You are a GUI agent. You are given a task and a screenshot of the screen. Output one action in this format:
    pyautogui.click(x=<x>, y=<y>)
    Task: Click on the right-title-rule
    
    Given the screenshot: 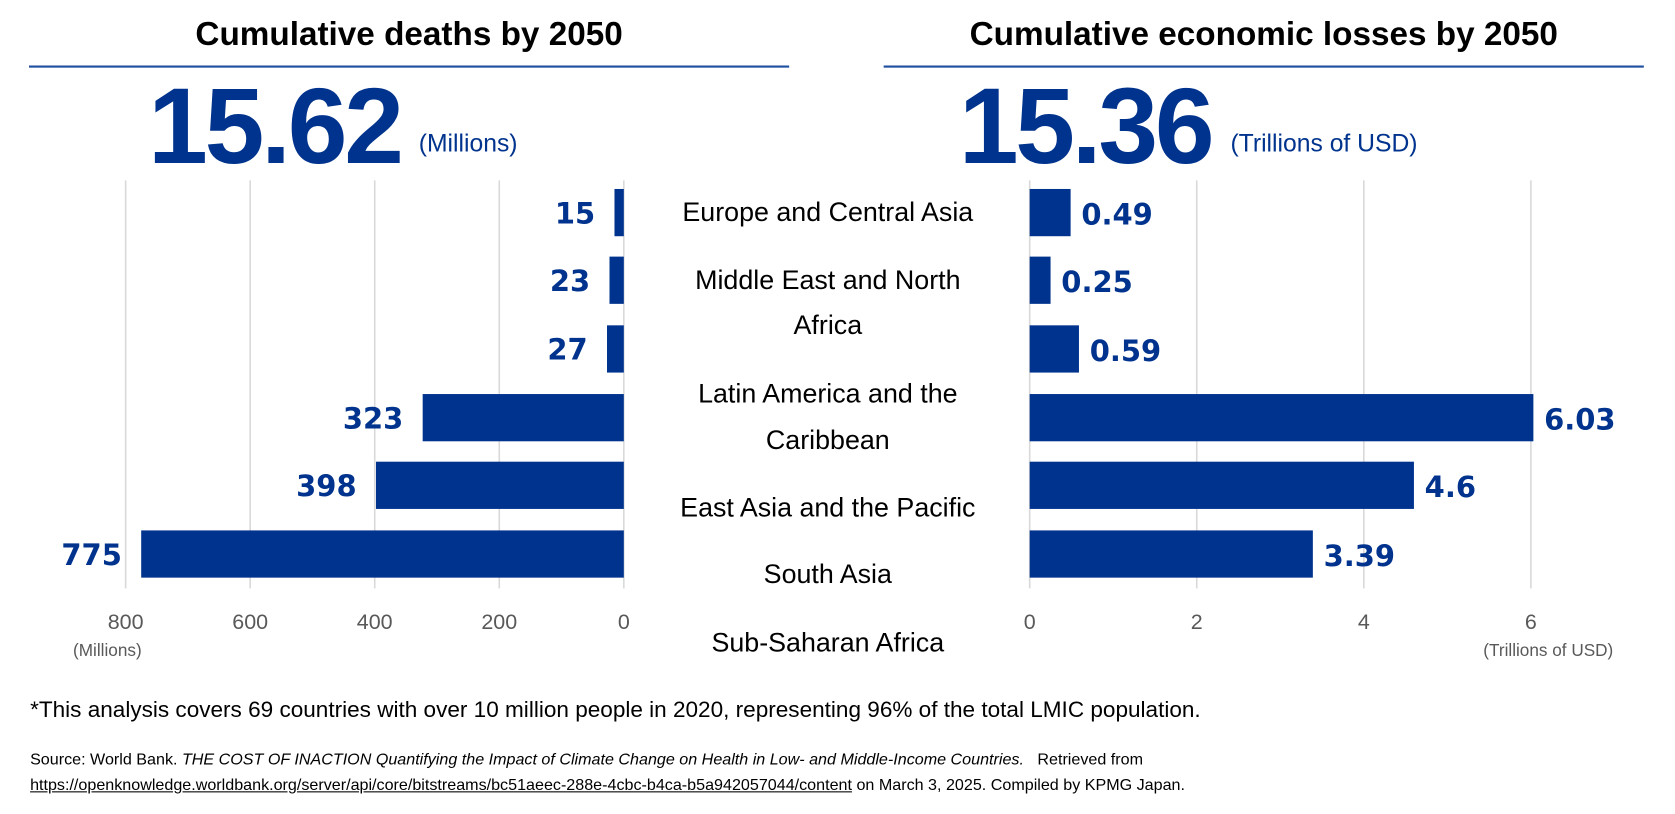 What is the action you would take?
    pyautogui.click(x=1263, y=66)
    